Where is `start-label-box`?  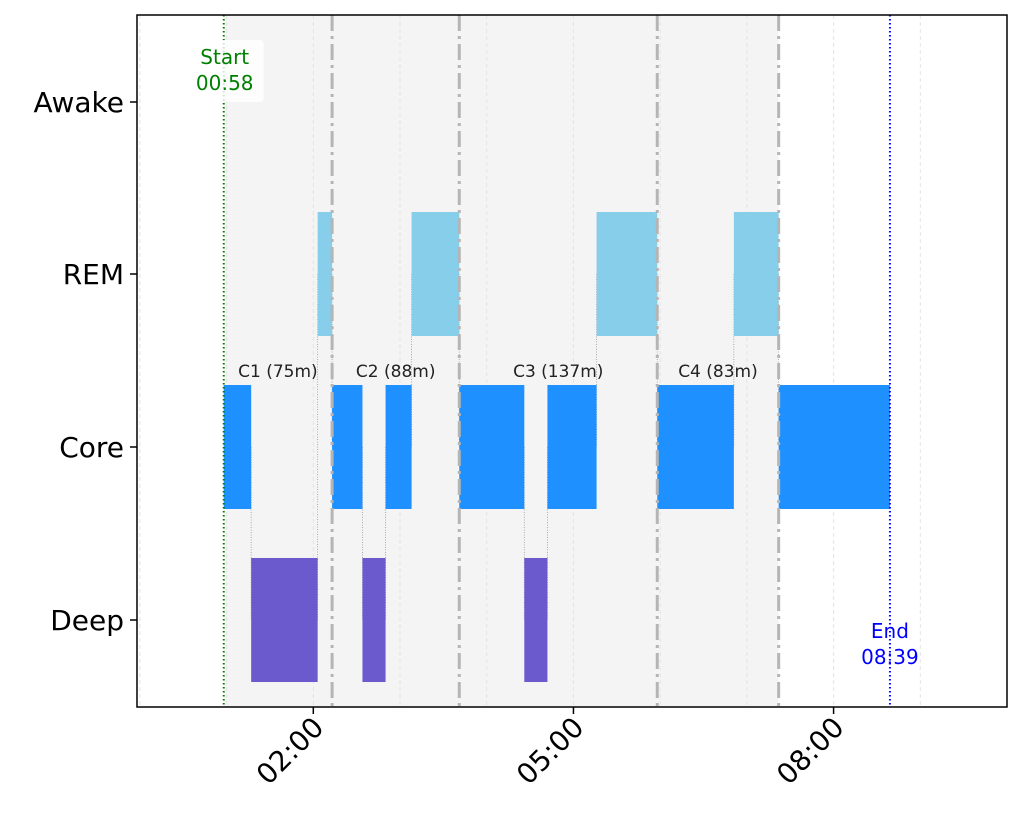 start-label-box is located at coordinates (225, 71).